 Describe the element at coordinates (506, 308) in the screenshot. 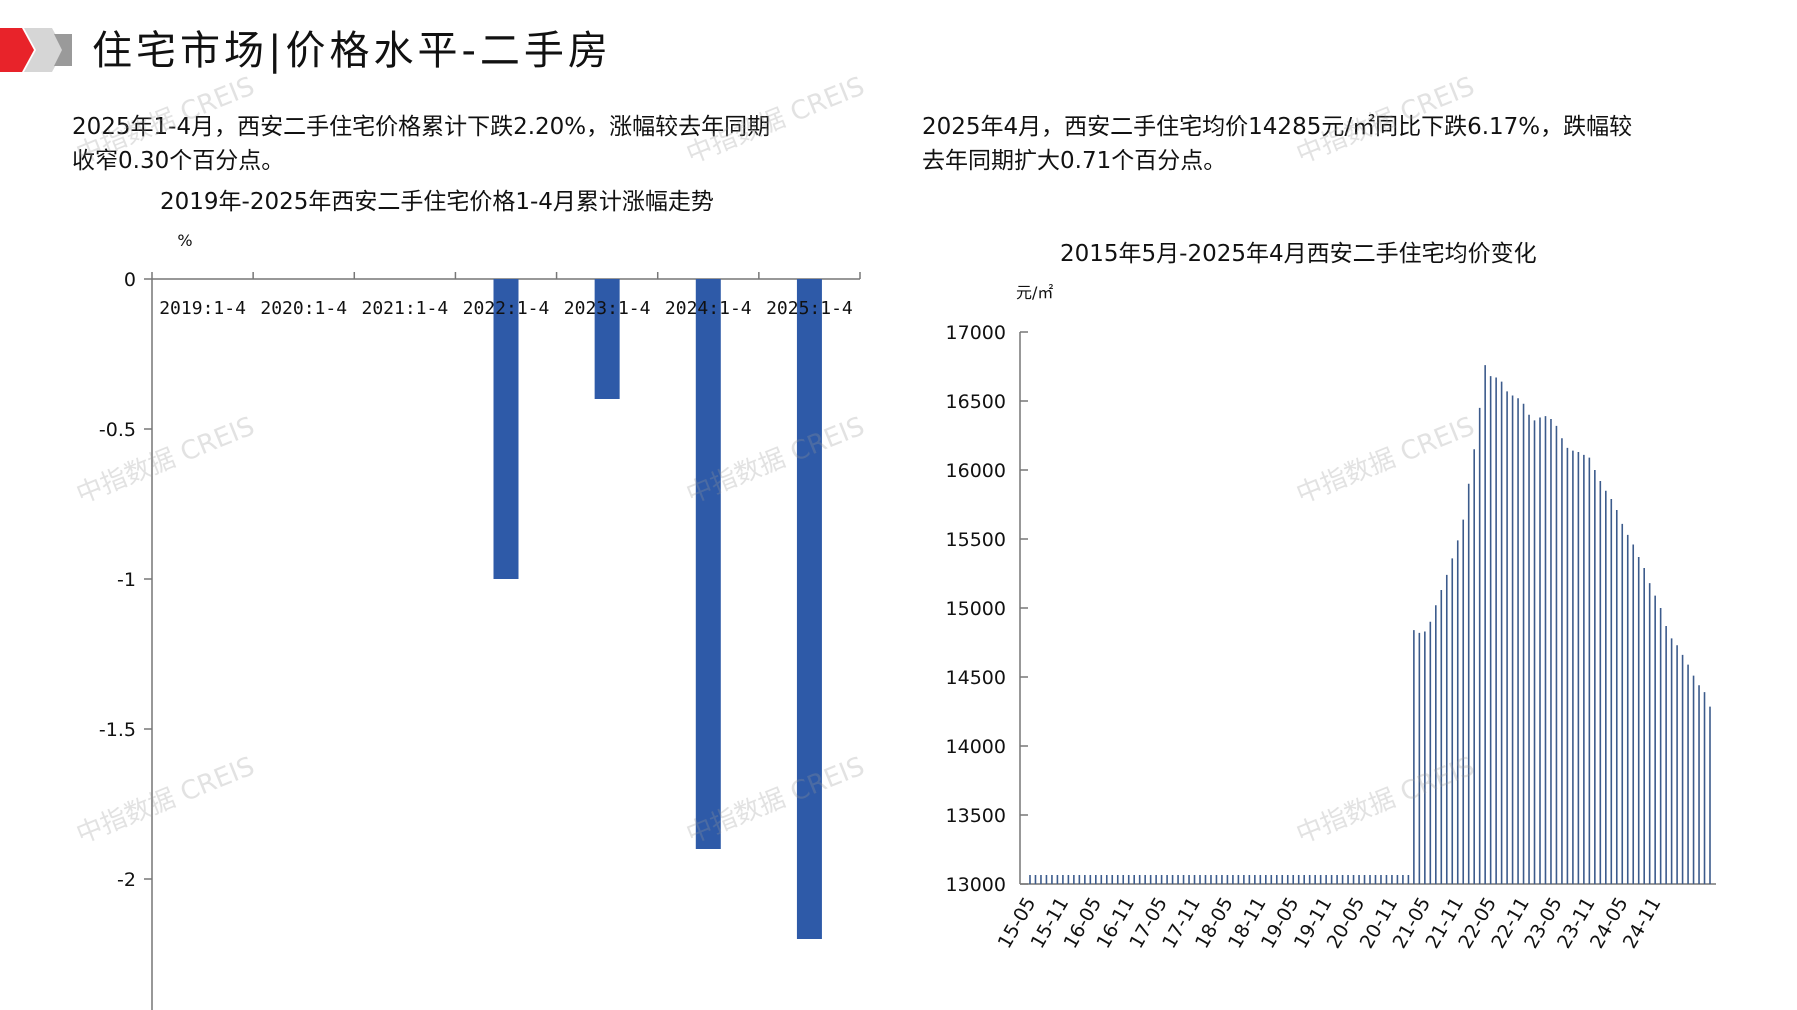

I see `category-label: 2022:1-4` at that location.